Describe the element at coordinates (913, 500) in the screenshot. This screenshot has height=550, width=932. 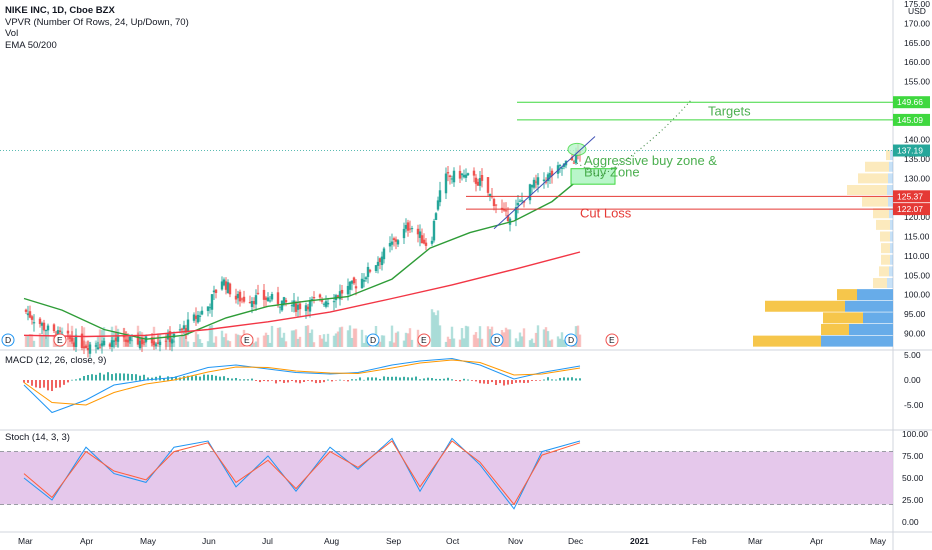
I see `stoch-tick-label: 25.00` at that location.